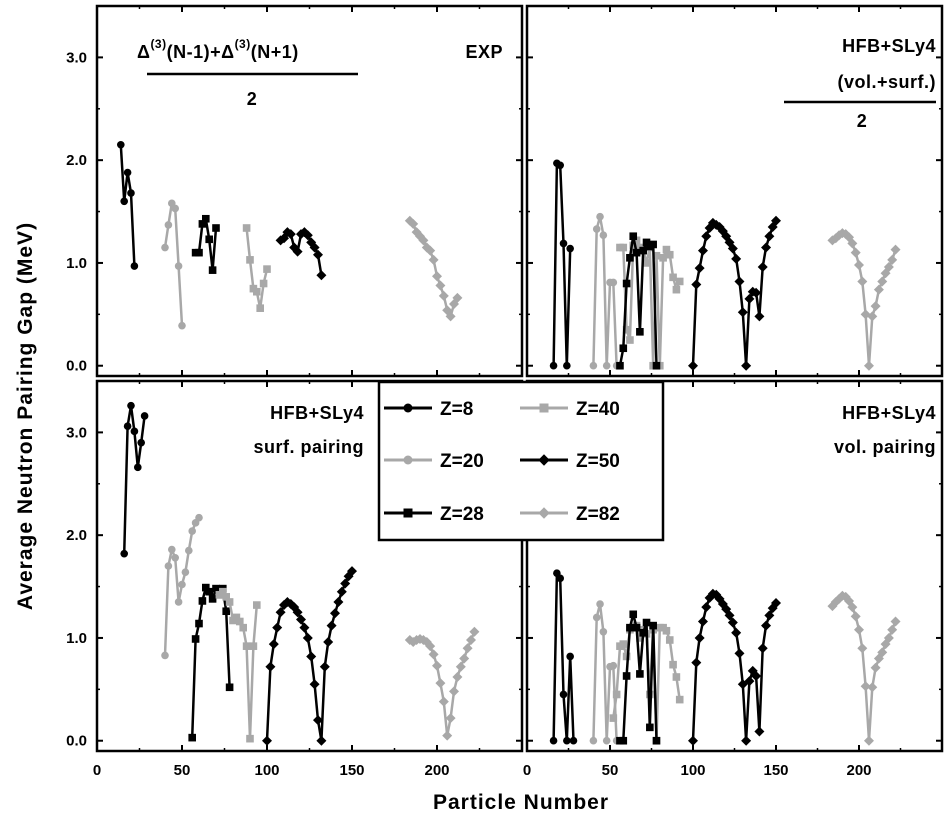 The image size is (947, 827). What do you see at coordinates (598, 461) in the screenshot?
I see `legend-label: Z=50` at bounding box center [598, 461].